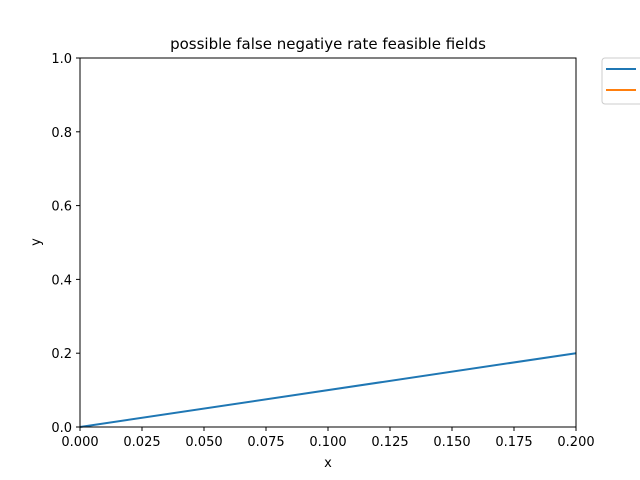 The image size is (640, 480). Describe the element at coordinates (141, 442) in the screenshot. I see `x-tick-label: 0.025` at that location.